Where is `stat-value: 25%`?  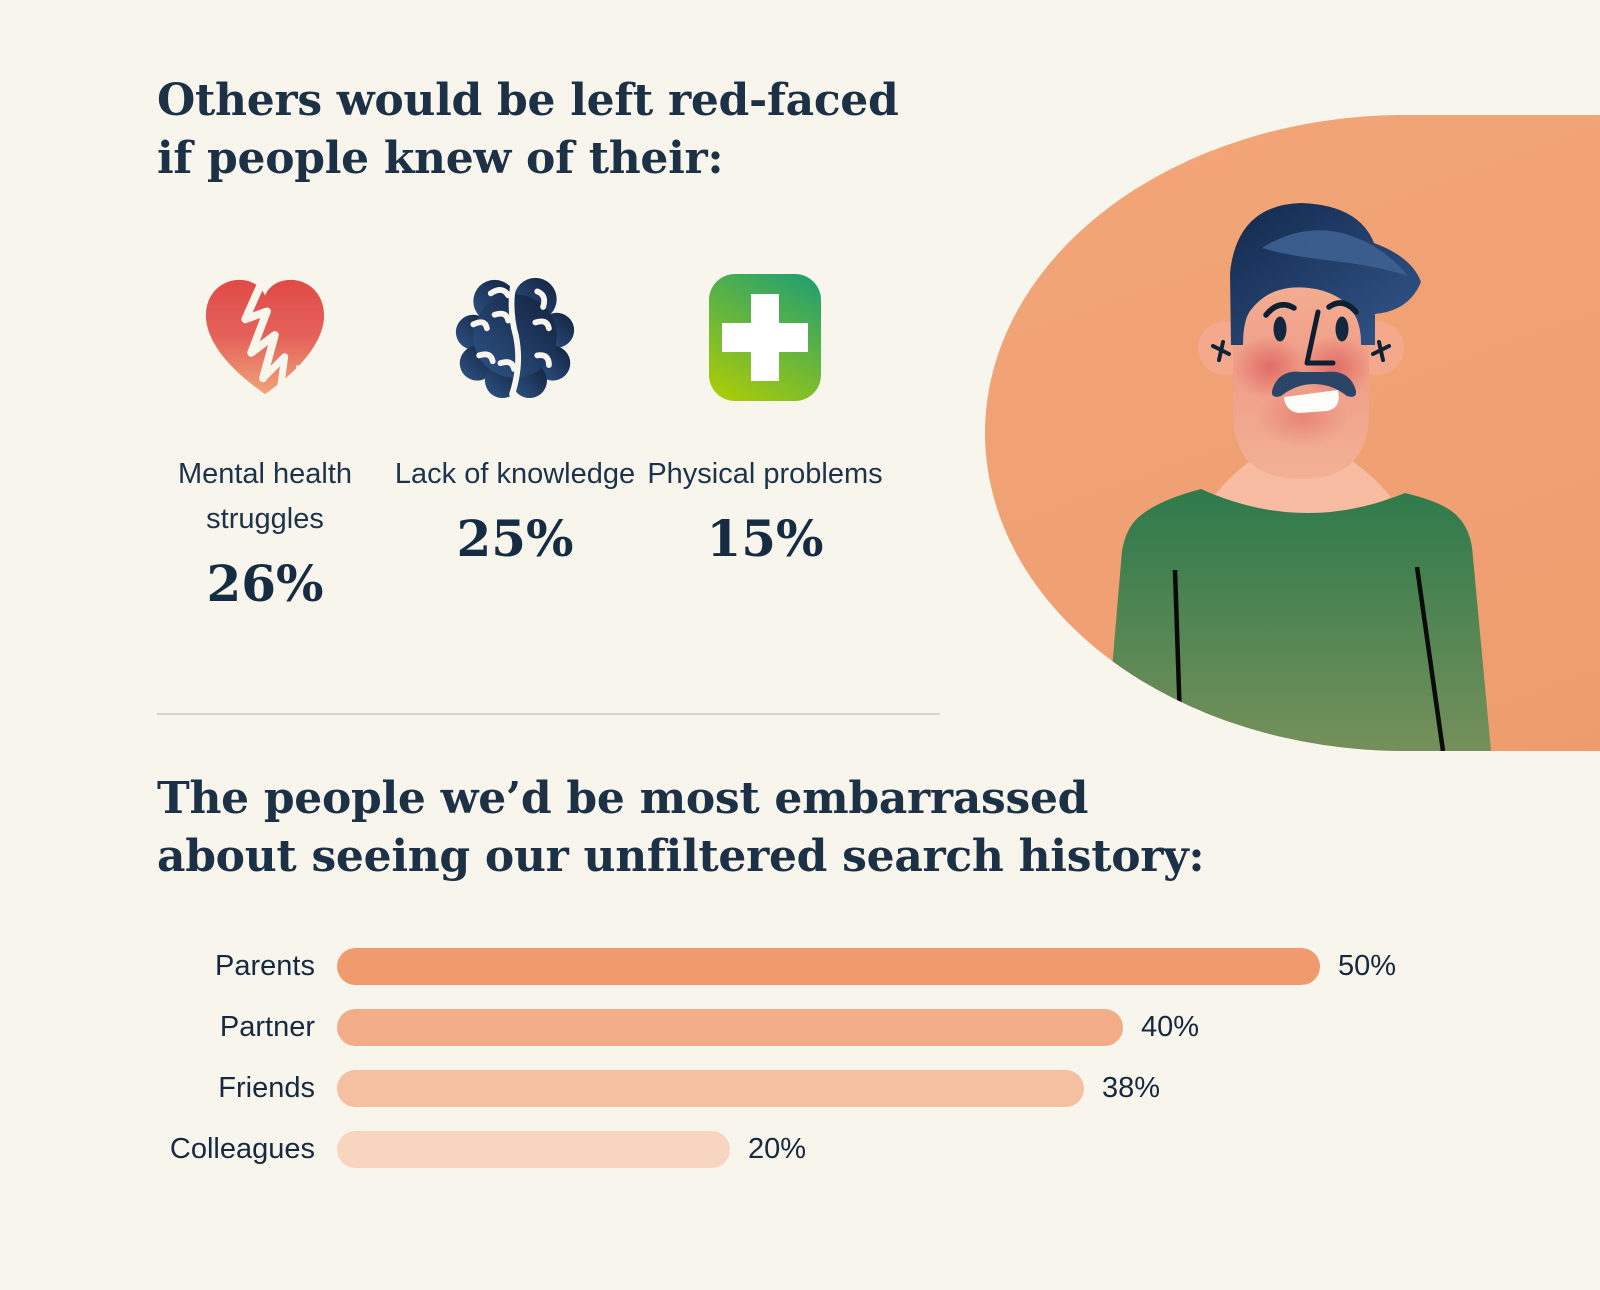
stat-value: 25% is located at coordinates (515, 538).